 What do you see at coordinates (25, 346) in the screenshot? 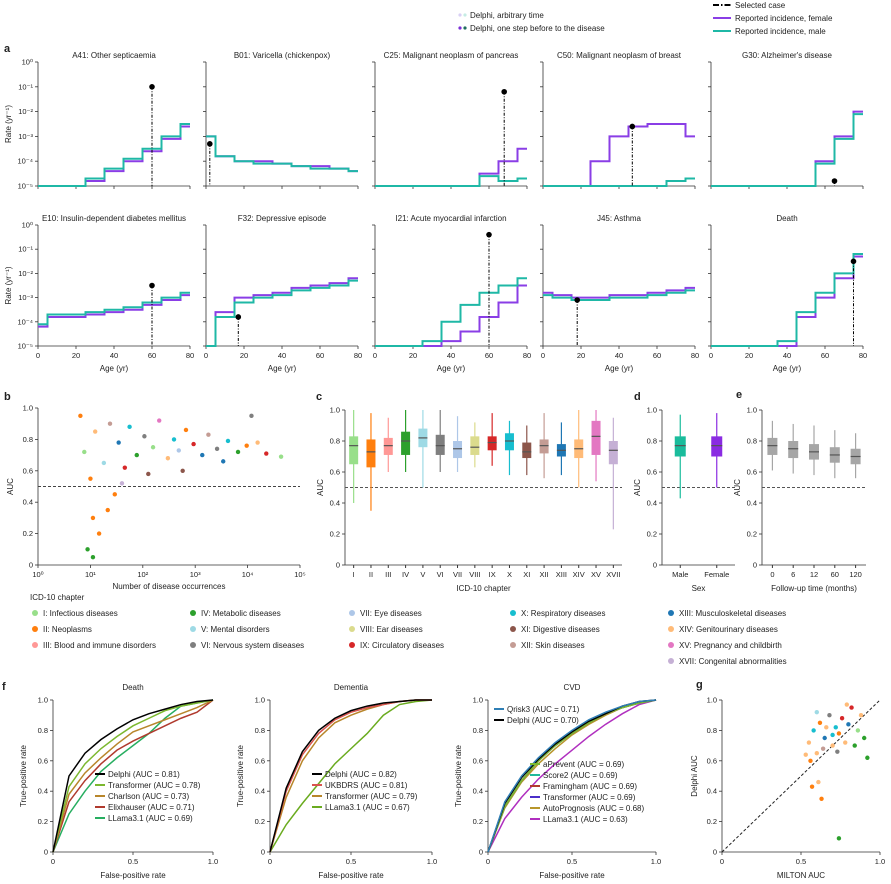
I see `y-tick-label: 10⁻⁵` at bounding box center [25, 346].